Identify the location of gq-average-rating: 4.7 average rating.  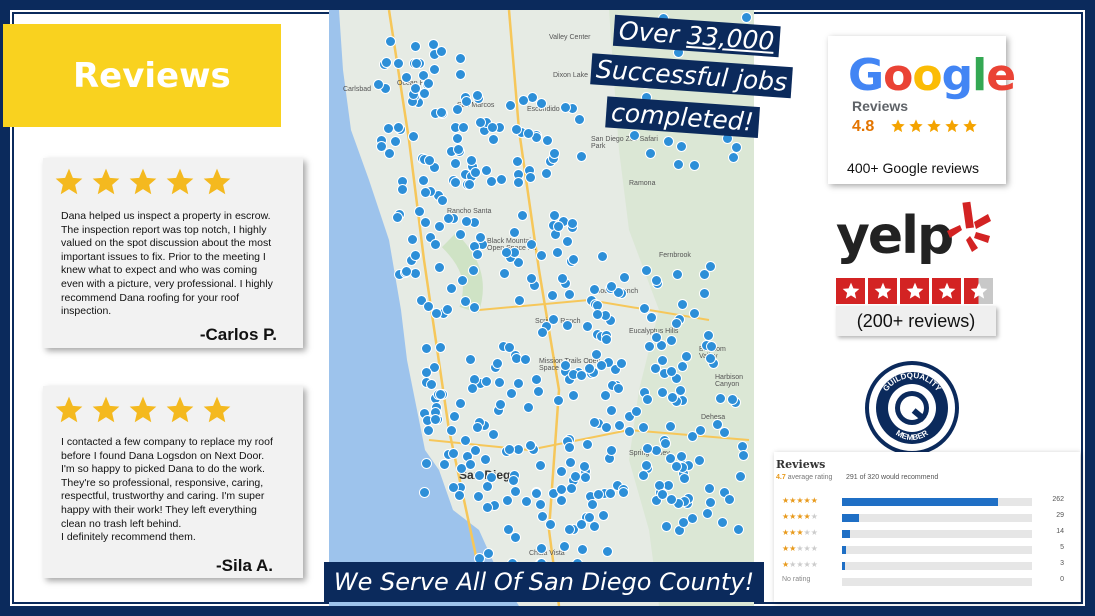
(804, 477).